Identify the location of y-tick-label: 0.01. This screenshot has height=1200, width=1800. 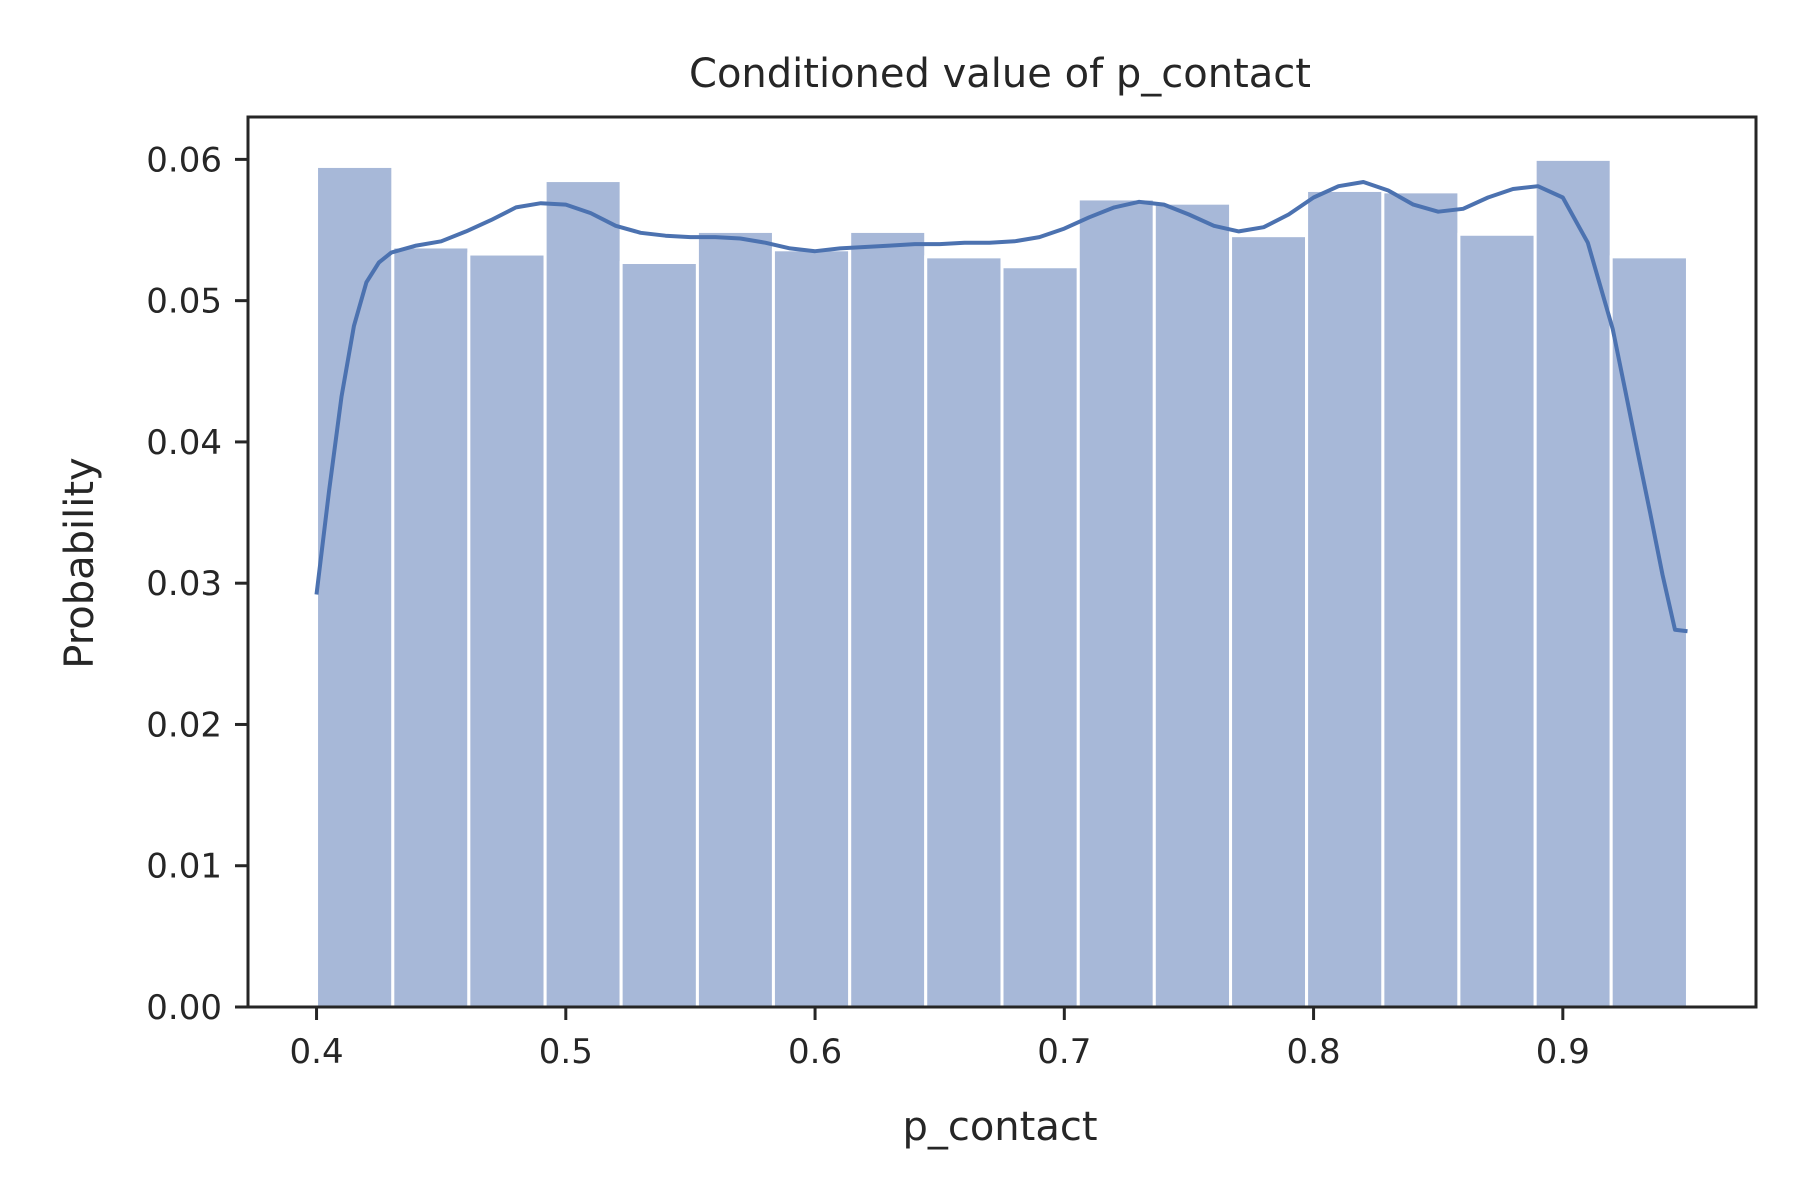
(184, 867).